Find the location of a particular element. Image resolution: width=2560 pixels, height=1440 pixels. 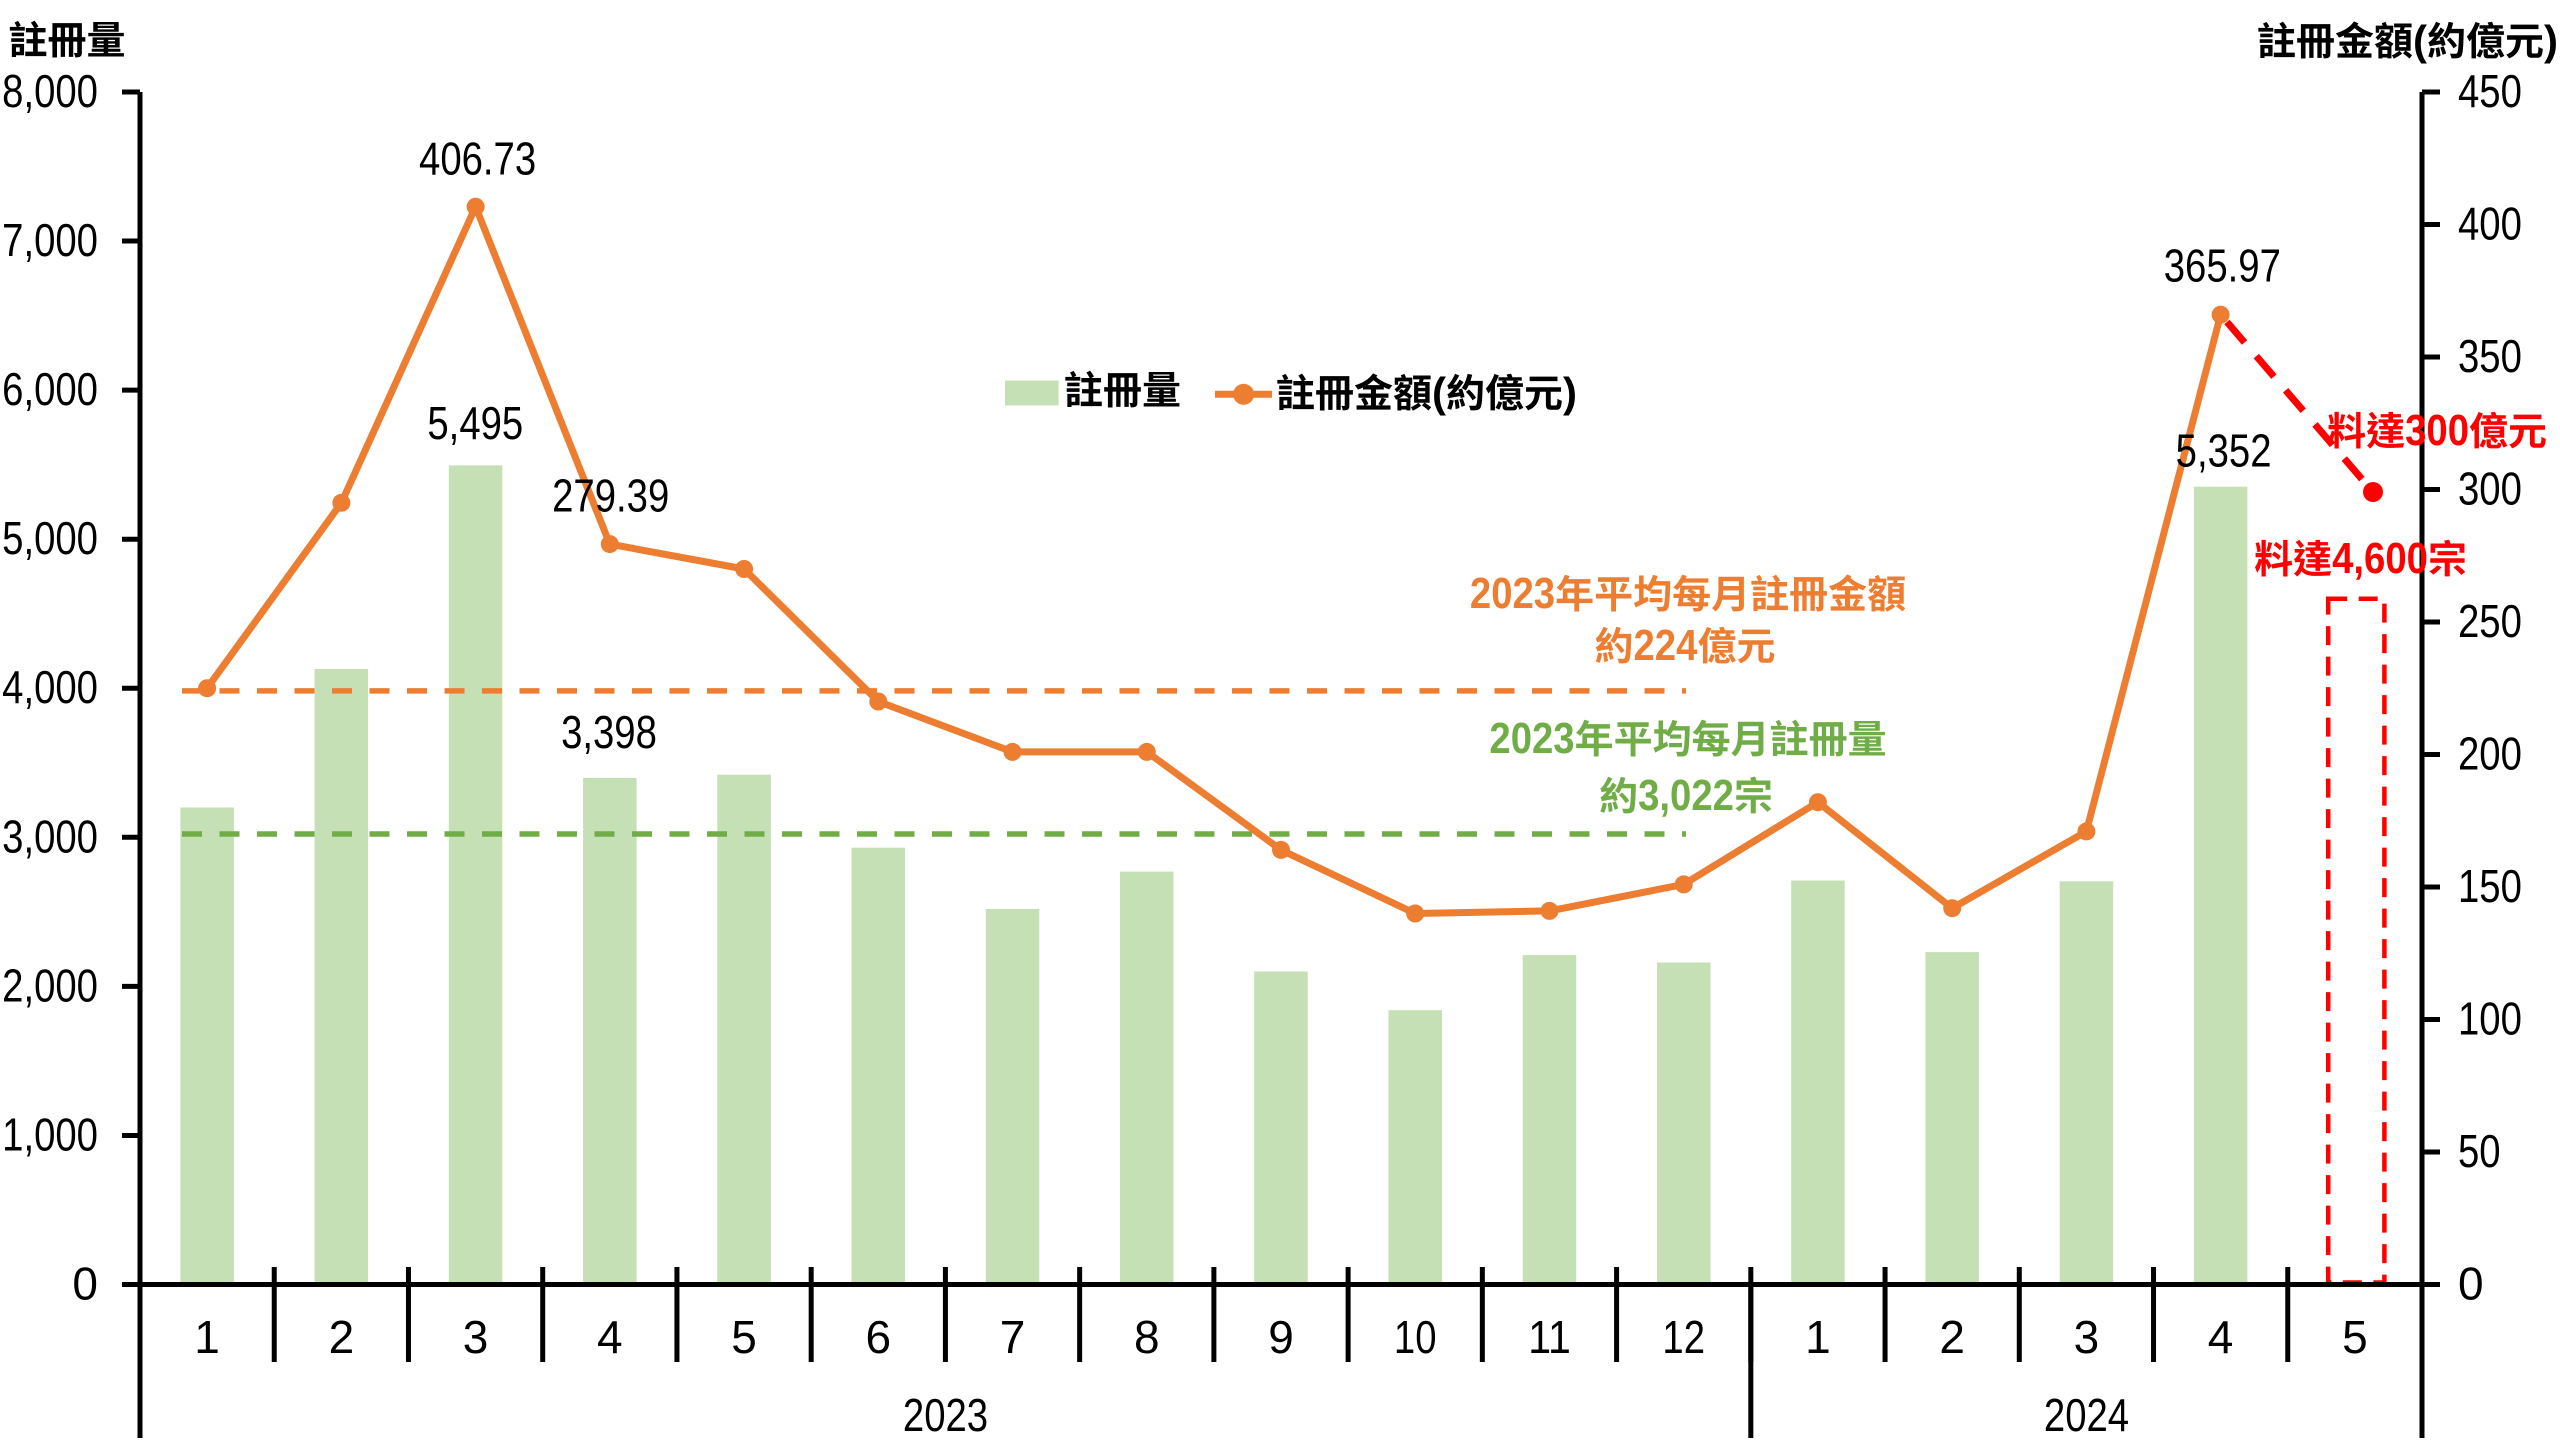

svg-text: 279.39 is located at coordinates (610, 496).